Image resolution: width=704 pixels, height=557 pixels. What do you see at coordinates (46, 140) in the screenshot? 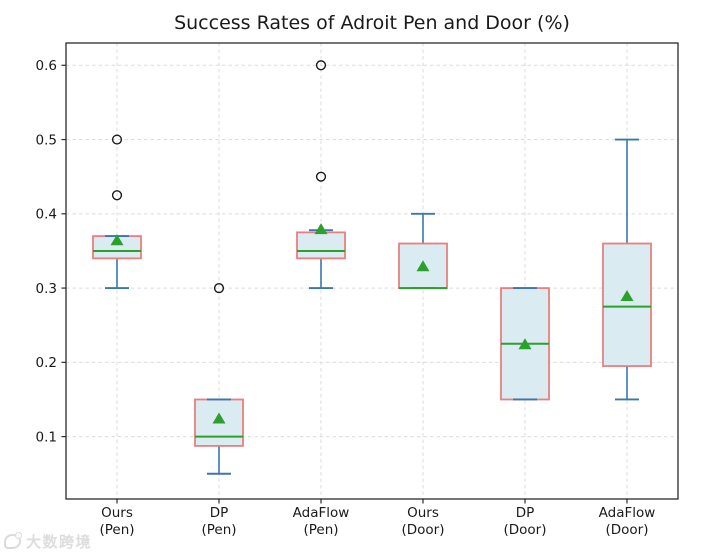
I see `y-tick-label: 0.5` at bounding box center [46, 140].